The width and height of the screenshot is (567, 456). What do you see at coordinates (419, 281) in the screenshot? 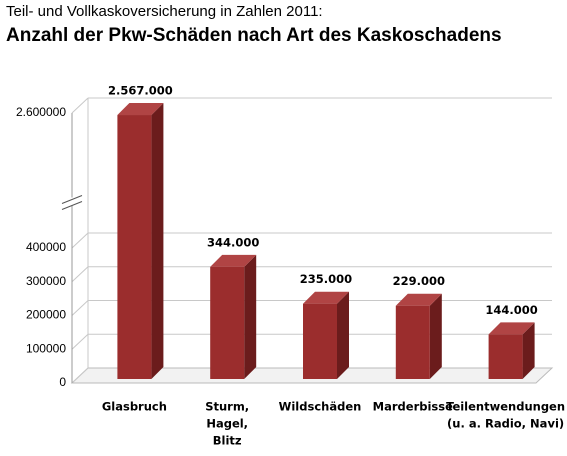
I see `data-label: 229.000` at bounding box center [419, 281].